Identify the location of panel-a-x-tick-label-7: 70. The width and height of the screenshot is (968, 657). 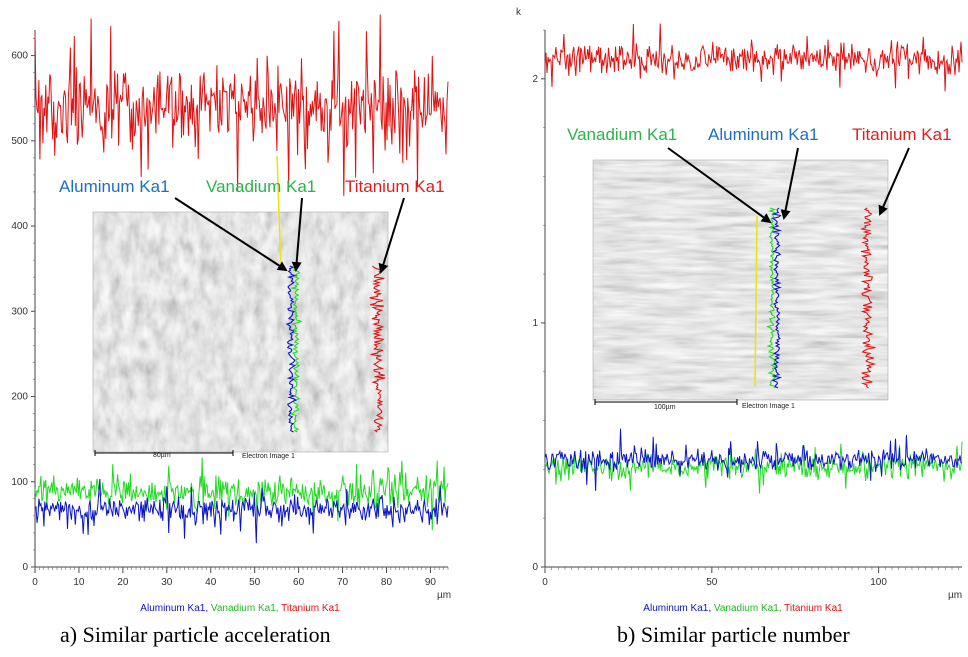
(343, 582).